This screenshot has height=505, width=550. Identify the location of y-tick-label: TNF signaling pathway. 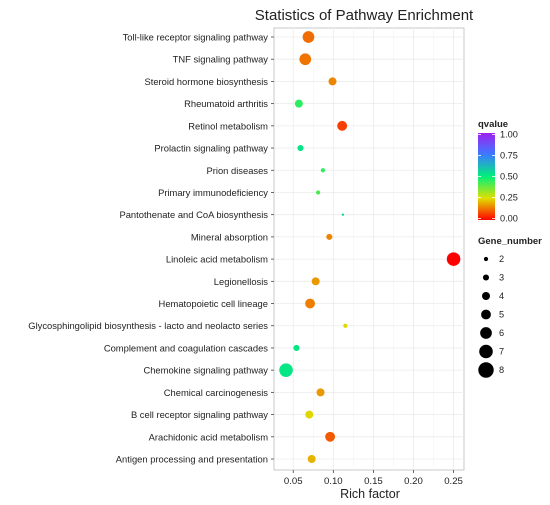
(221, 59).